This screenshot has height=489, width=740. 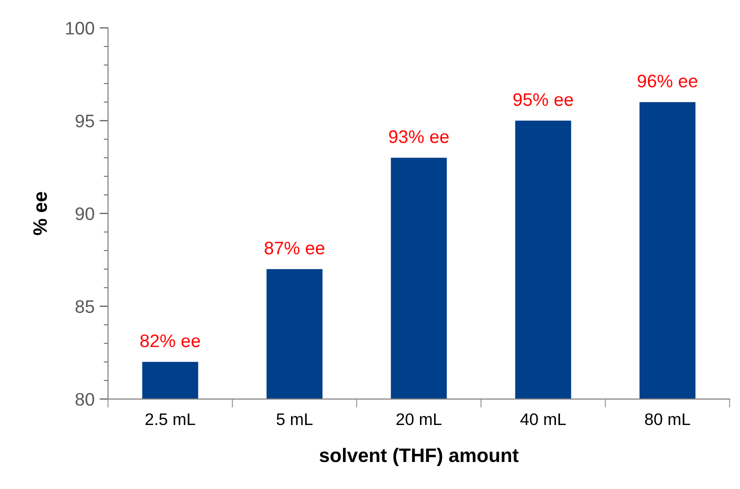 What do you see at coordinates (171, 419) in the screenshot?
I see `x-tick-label: 2.5 mL` at bounding box center [171, 419].